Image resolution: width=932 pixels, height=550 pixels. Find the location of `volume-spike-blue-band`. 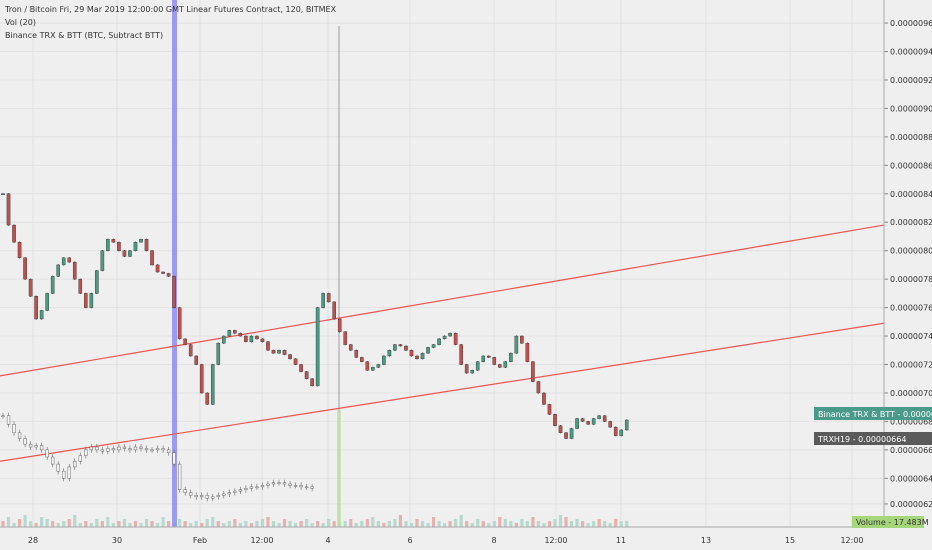

volume-spike-blue-band is located at coordinates (174, 263).